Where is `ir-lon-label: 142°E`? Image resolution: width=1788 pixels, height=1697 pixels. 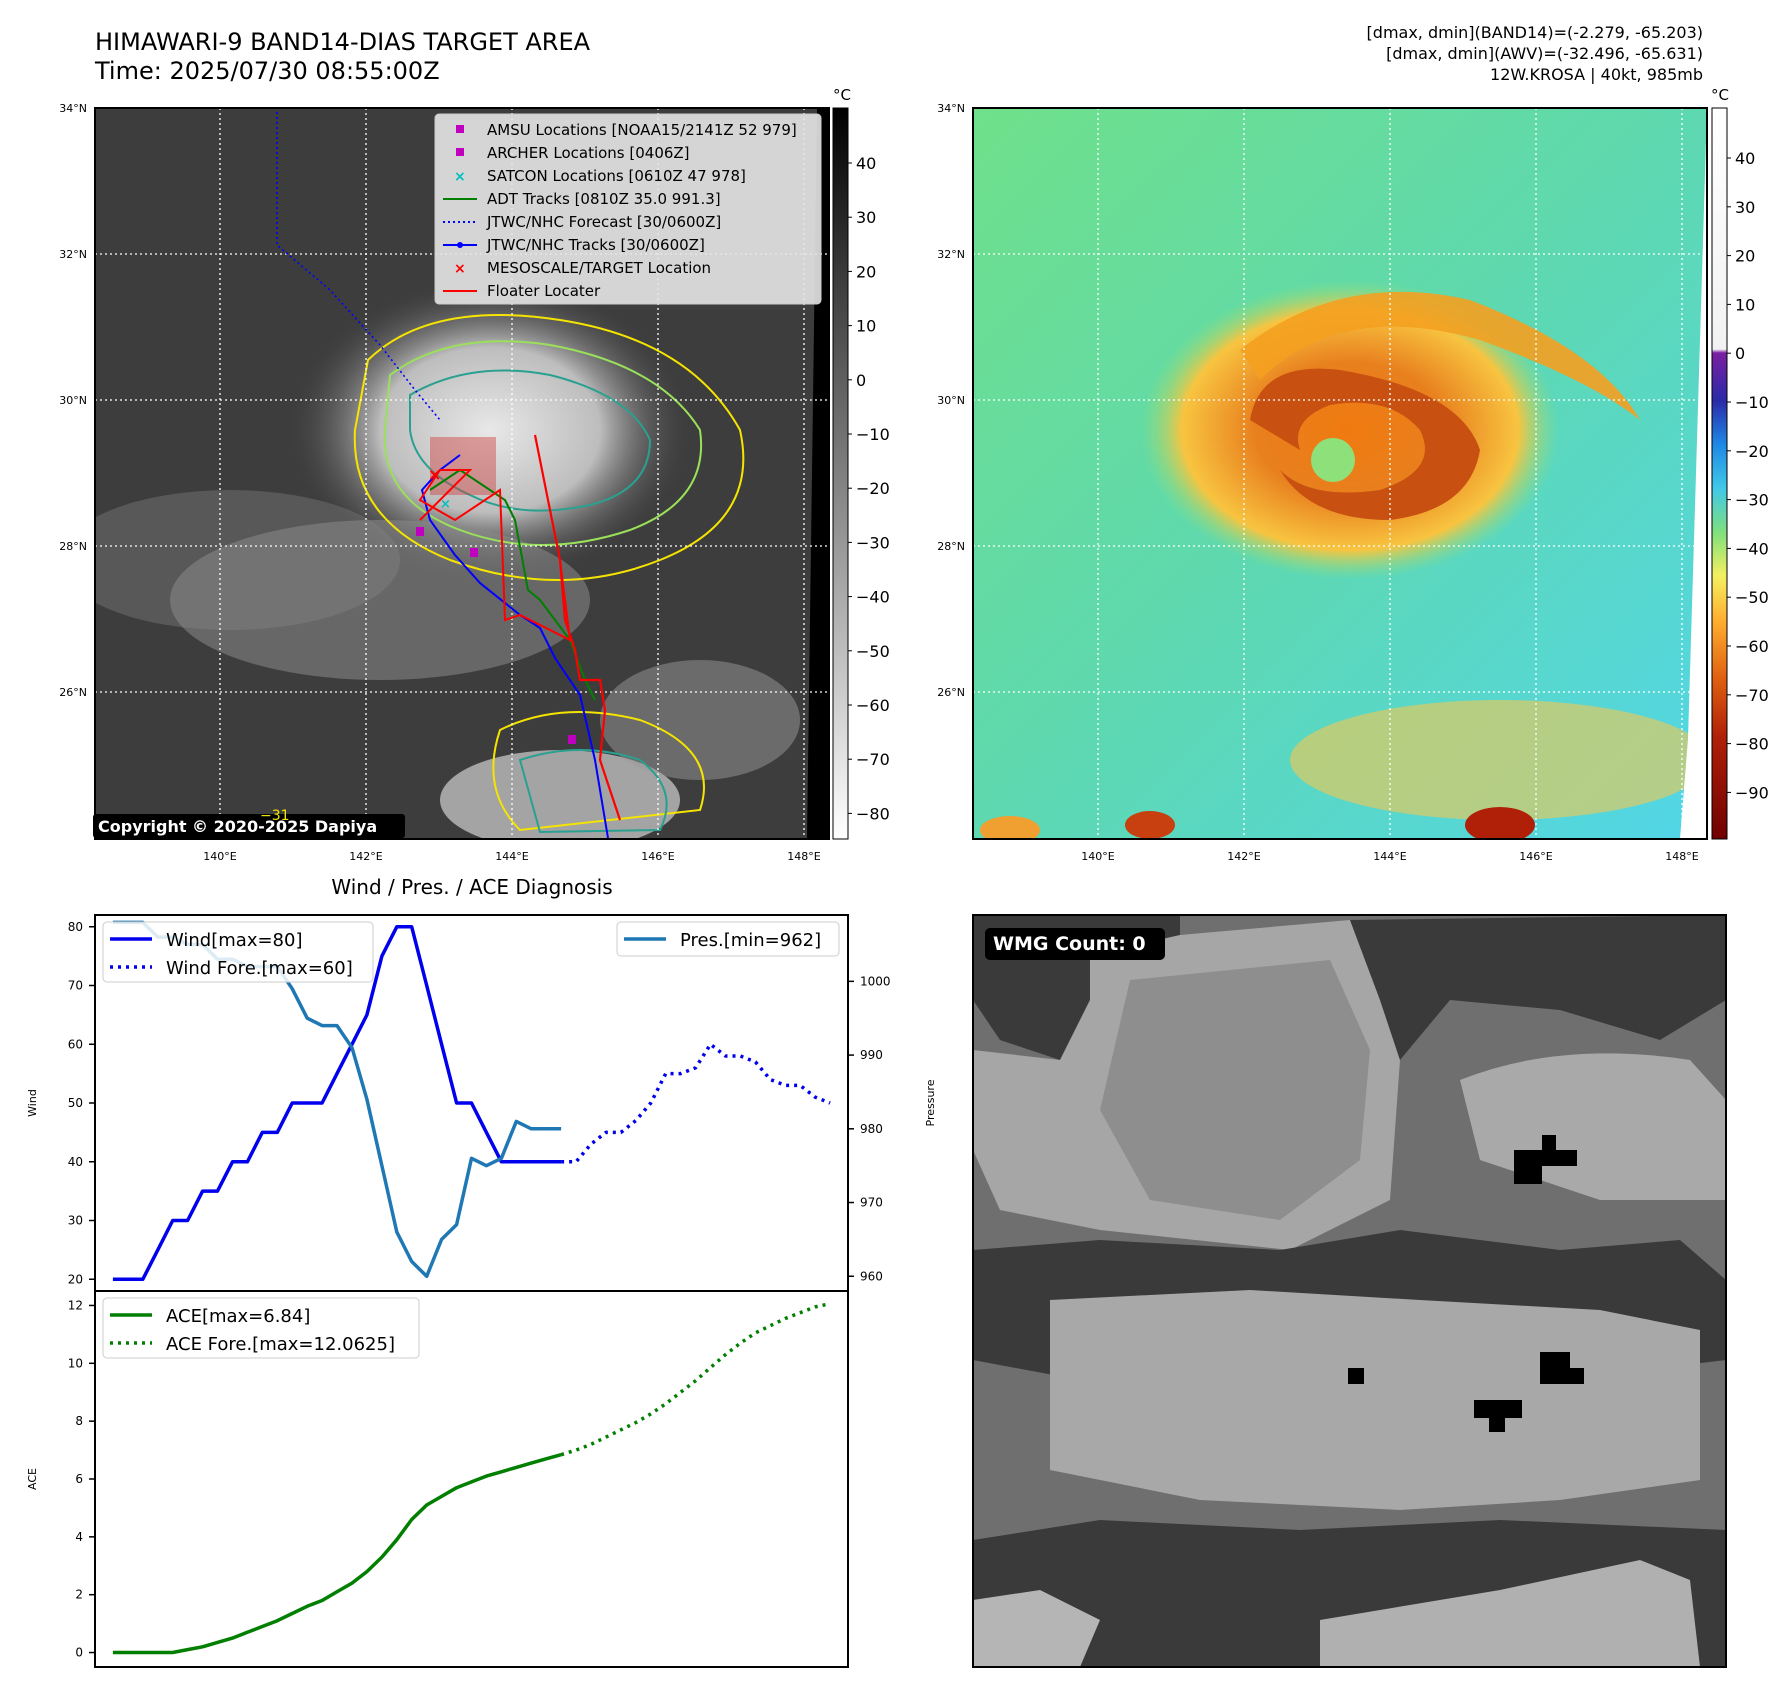
ir-lon-label: 142°E is located at coordinates (365, 856).